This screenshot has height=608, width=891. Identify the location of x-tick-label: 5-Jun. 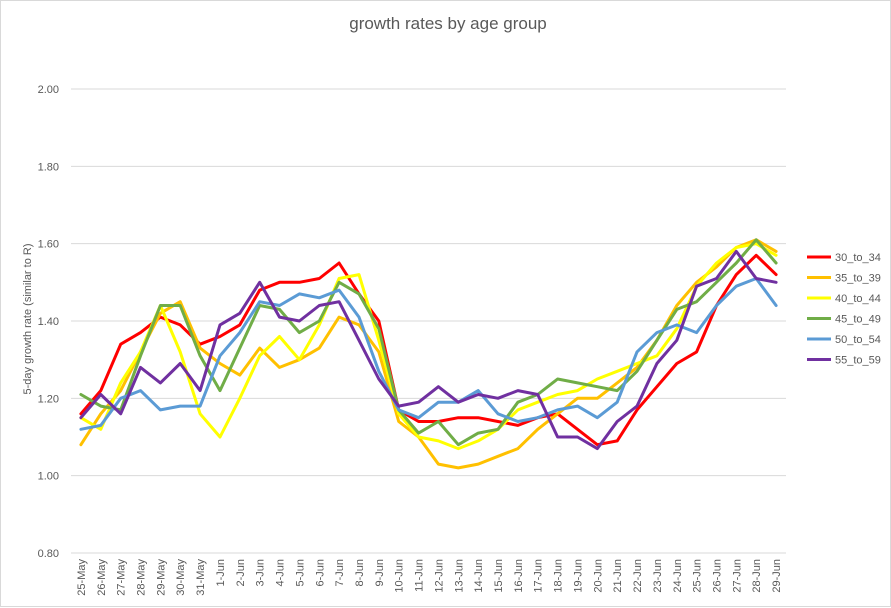
(300, 573).